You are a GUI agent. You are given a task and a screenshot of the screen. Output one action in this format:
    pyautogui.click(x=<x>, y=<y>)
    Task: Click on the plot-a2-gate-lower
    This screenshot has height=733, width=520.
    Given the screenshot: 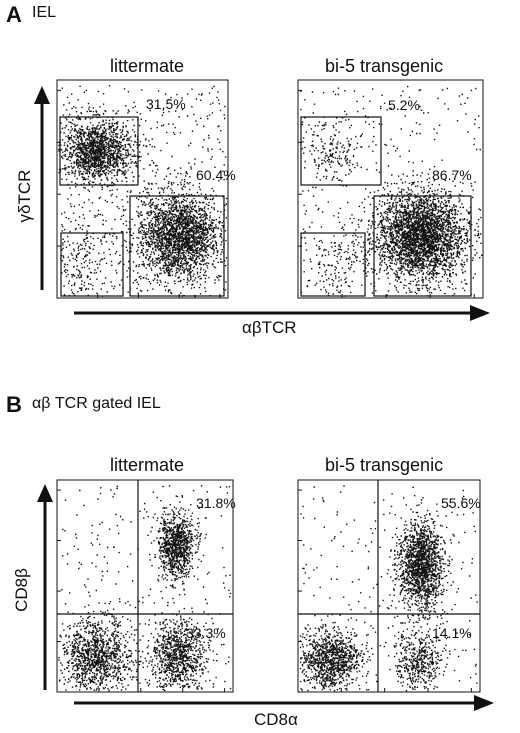 What is the action you would take?
    pyautogui.click(x=422, y=246)
    